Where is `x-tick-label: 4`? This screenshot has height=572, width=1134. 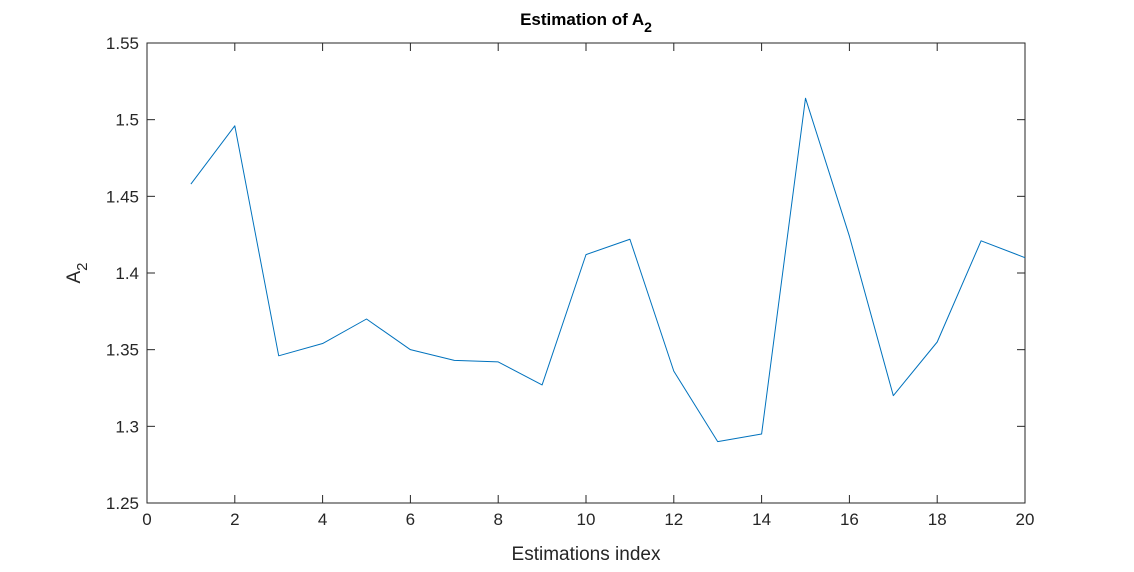
x-tick-label: 4 is located at coordinates (322, 519).